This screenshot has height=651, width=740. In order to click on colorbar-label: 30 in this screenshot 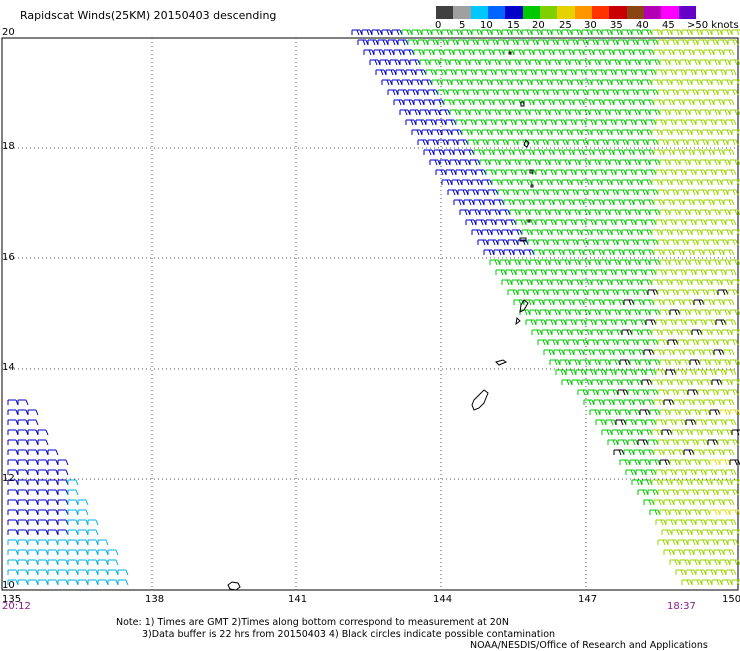, I will do `click(590, 25)`.